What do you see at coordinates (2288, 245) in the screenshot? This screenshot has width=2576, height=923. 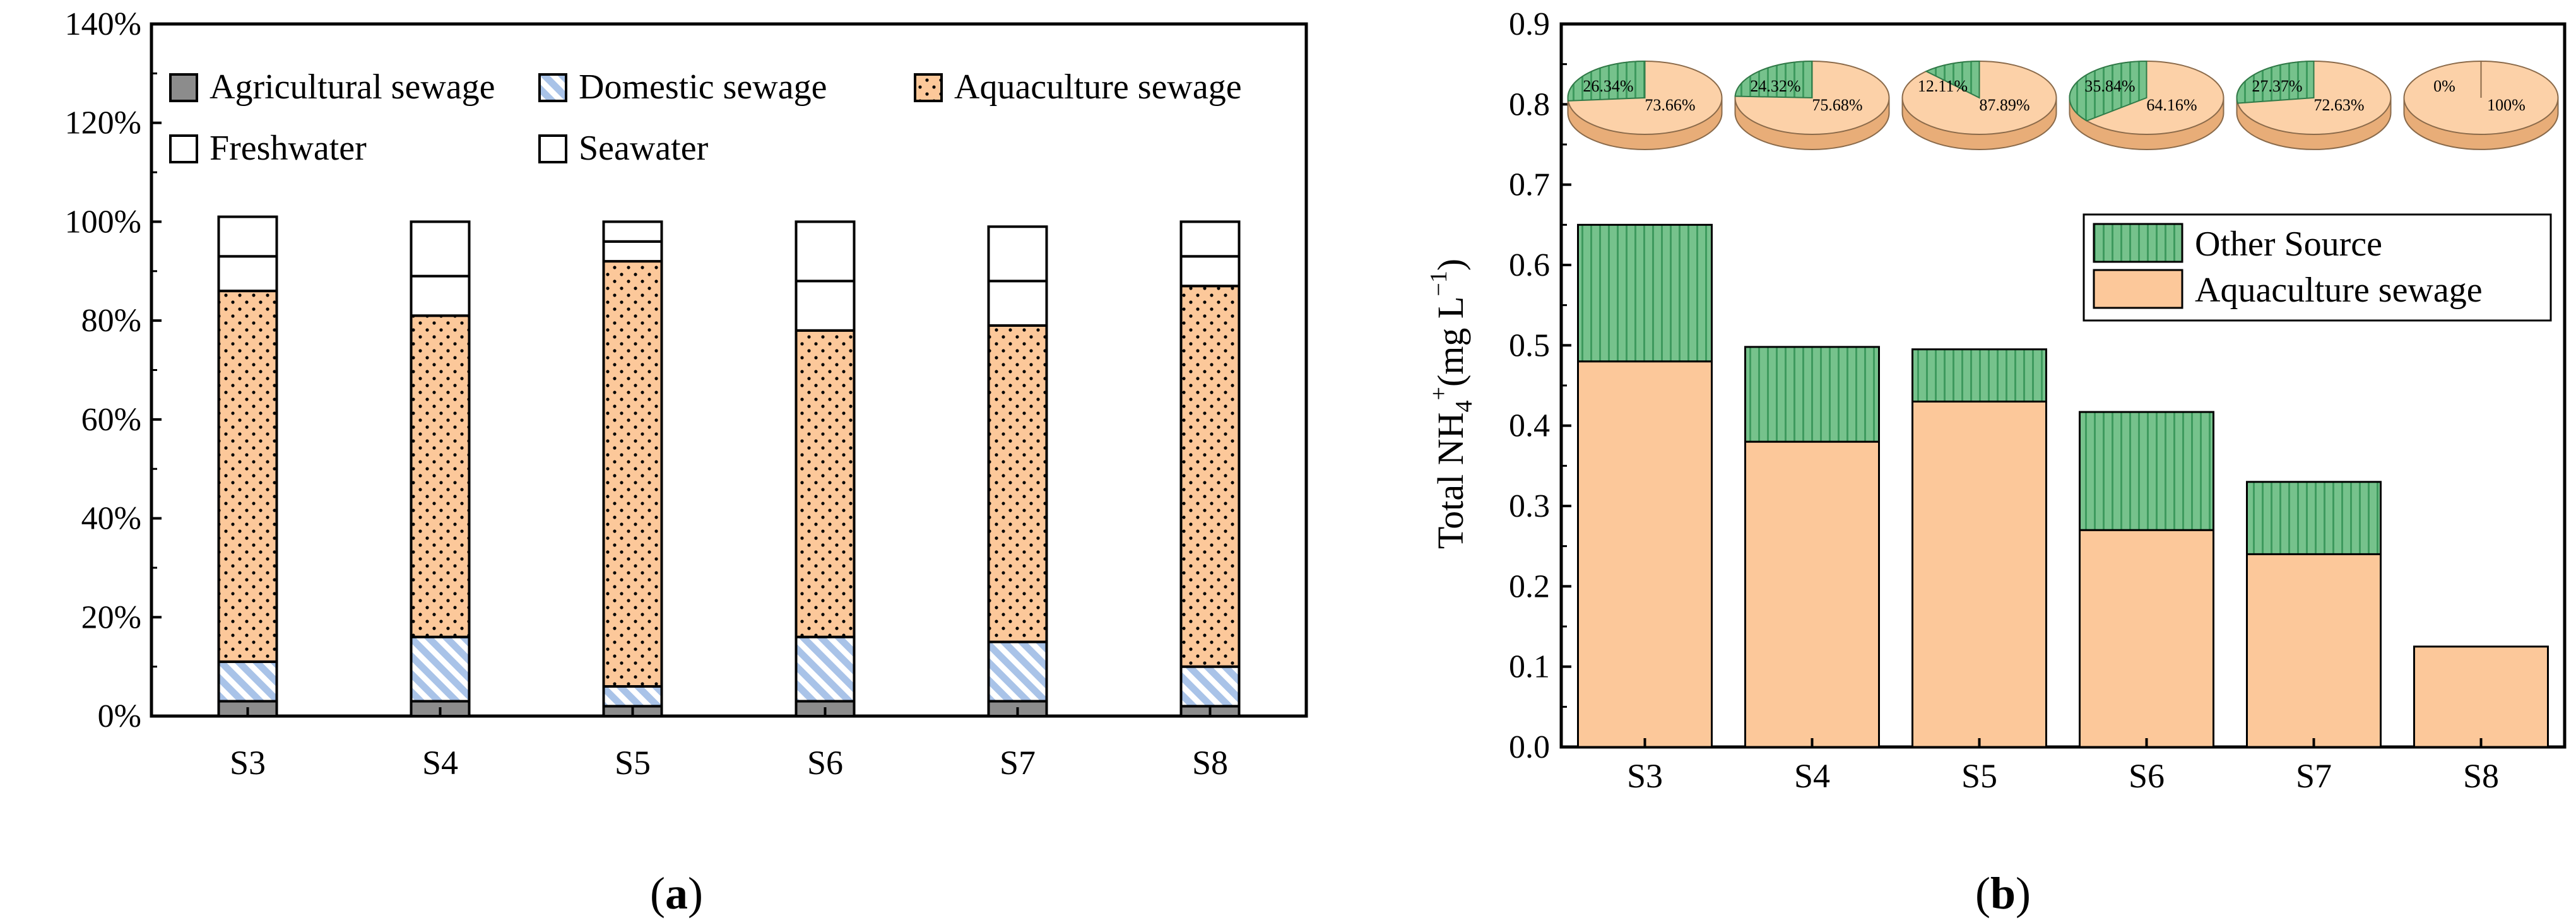 I see `legend-label: Other Source` at bounding box center [2288, 245].